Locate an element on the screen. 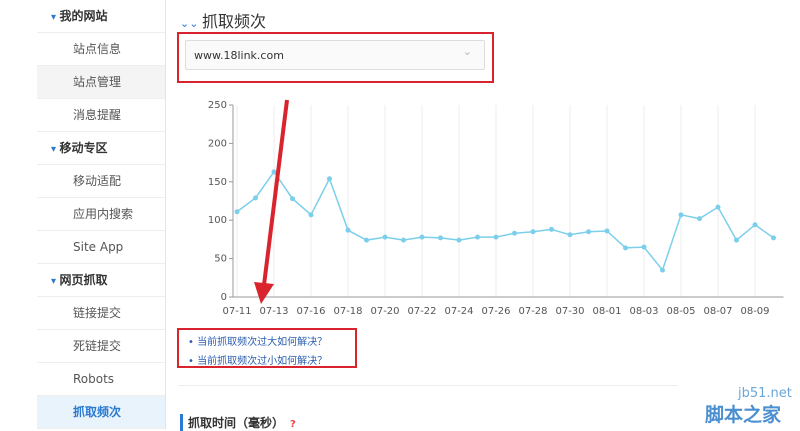  divider is located at coordinates (428, 385).